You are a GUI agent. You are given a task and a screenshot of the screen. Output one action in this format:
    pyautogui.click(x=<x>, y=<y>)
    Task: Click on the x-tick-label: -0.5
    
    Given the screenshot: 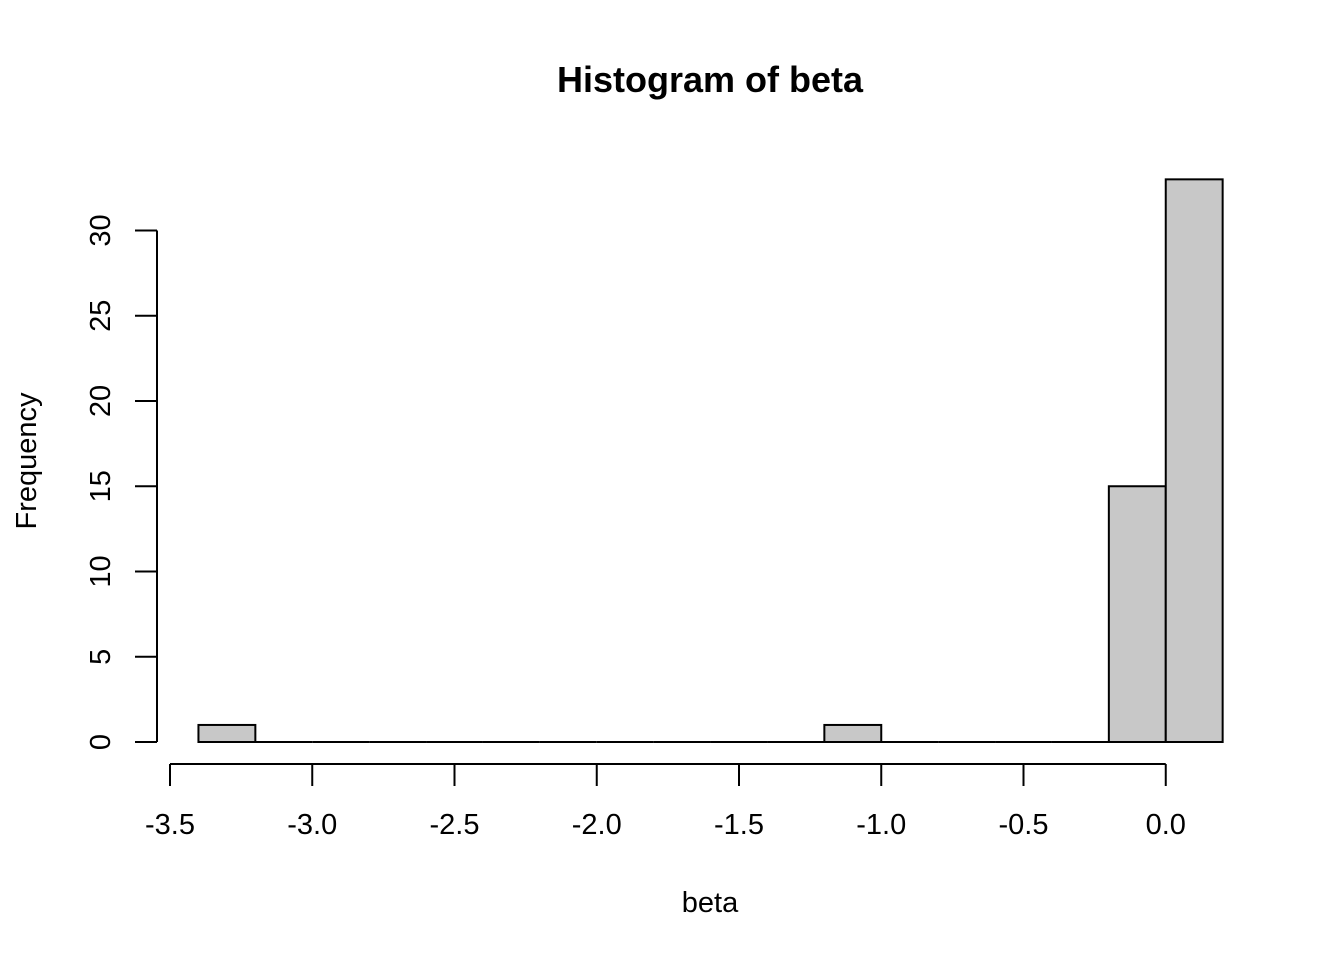 What is the action you would take?
    pyautogui.click(x=1024, y=825)
    